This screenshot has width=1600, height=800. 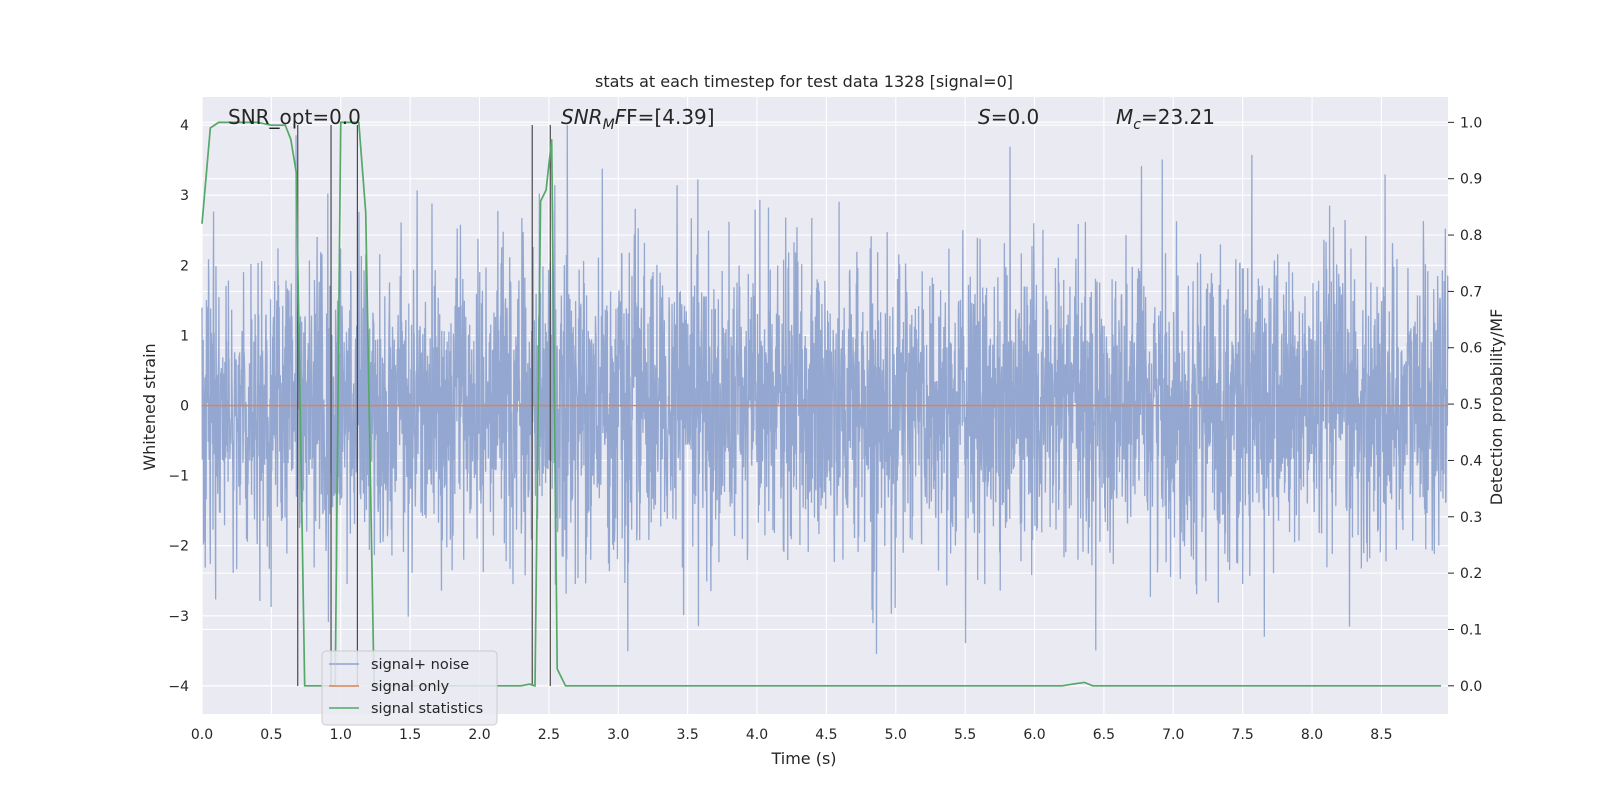 I want to click on legend-label-signal-noise: signal+ noise, so click(x=420, y=665).